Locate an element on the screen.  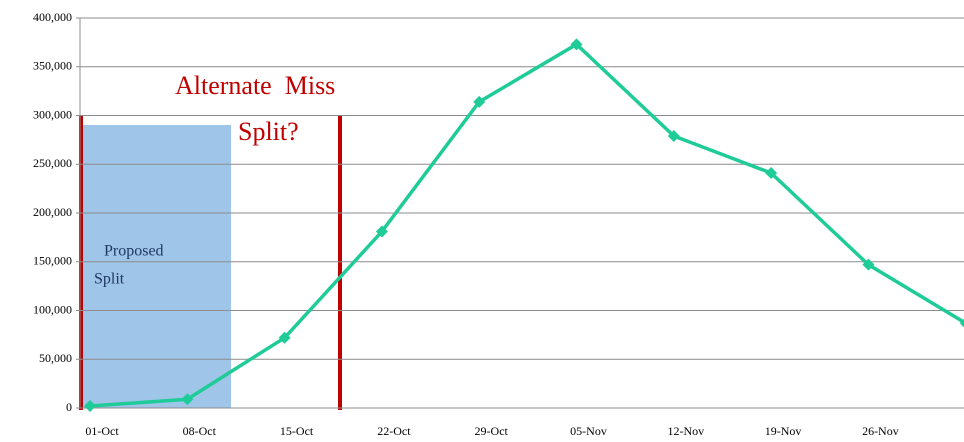
x-tick-label: 22-Oct is located at coordinates (394, 431).